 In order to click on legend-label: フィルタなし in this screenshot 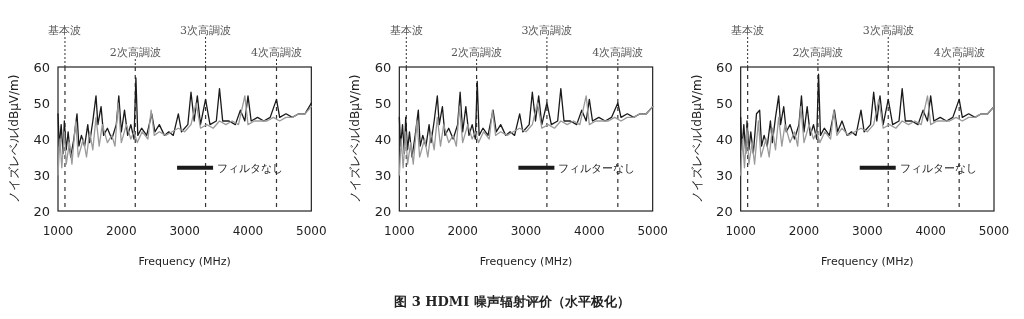, I will do `click(250, 168)`.